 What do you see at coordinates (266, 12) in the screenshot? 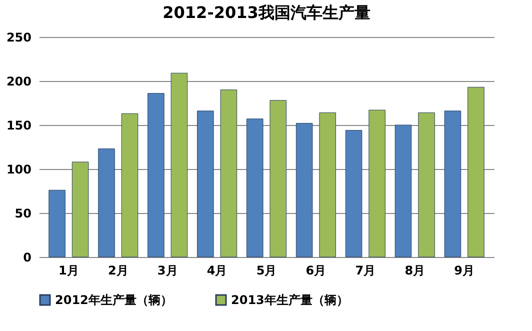
I see `chart-title: 2012-2013我国汽车生产量` at bounding box center [266, 12].